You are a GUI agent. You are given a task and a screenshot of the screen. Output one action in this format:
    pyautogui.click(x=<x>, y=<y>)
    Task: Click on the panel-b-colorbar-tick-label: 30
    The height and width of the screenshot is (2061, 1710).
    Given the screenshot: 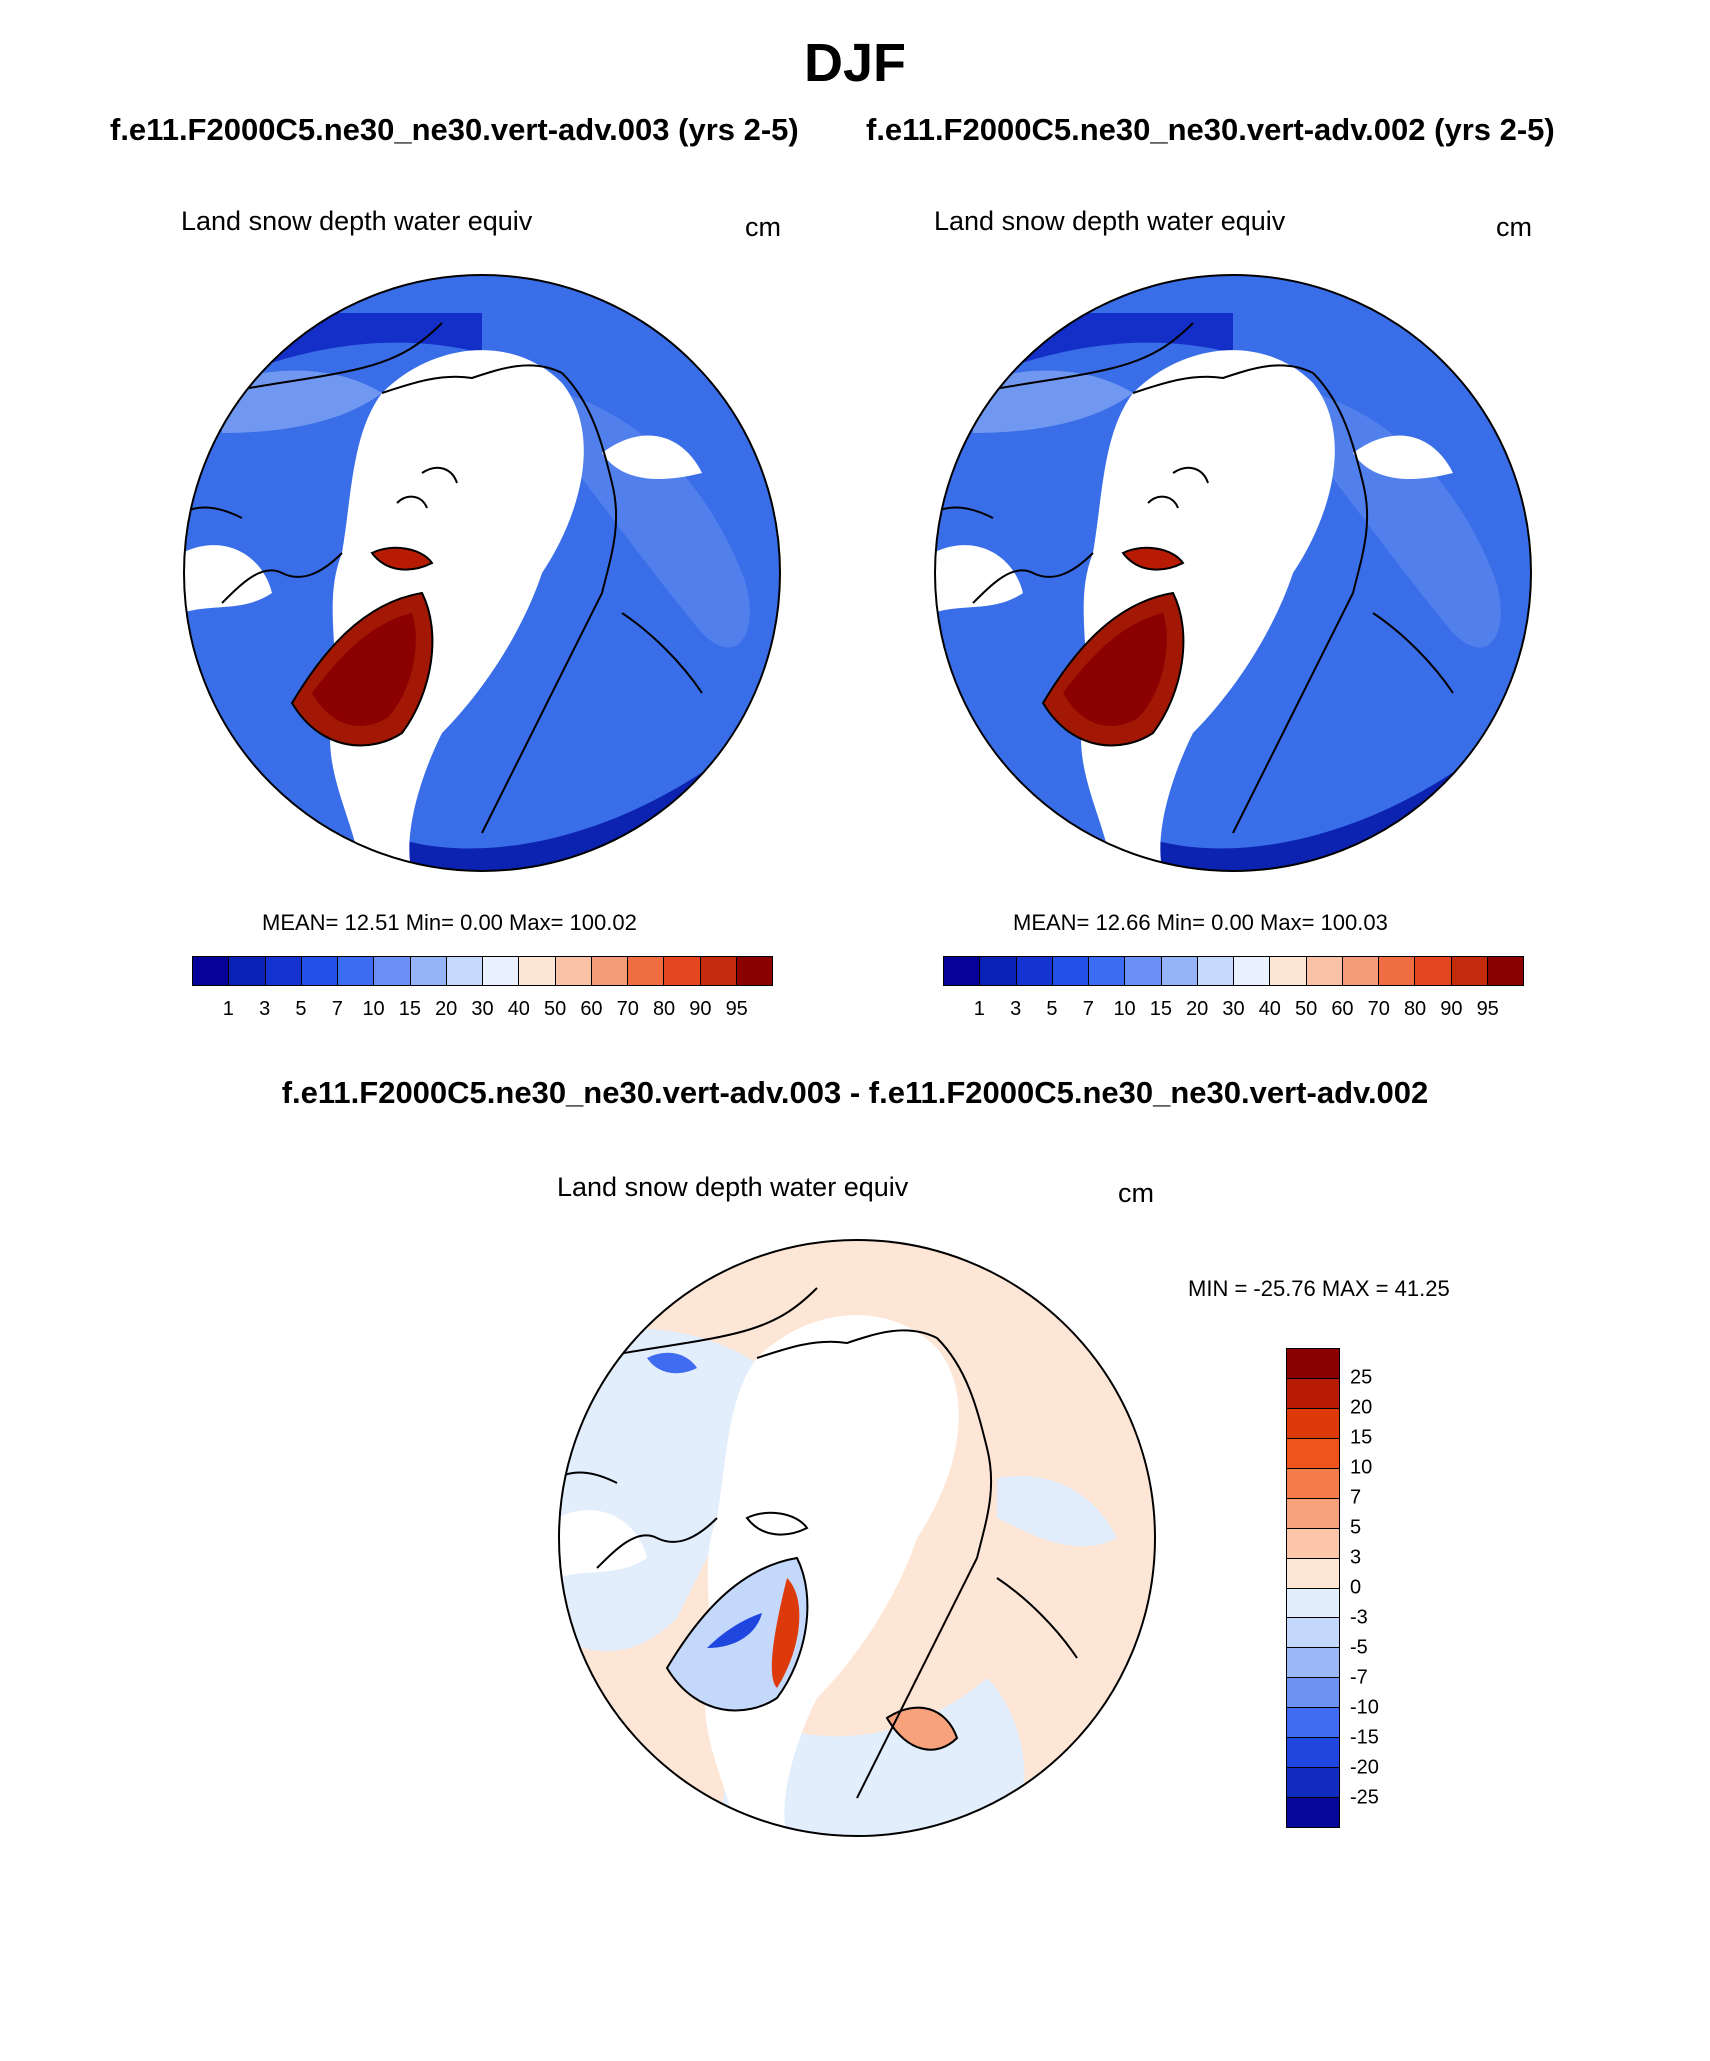 What is the action you would take?
    pyautogui.click(x=1233, y=1009)
    